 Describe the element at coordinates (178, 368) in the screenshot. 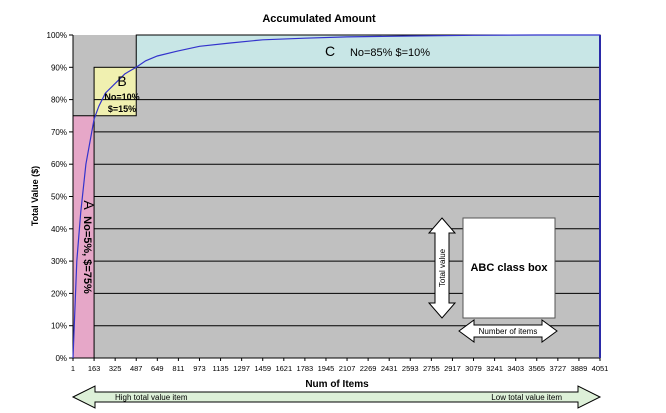

I see `x-tick-label: 811` at that location.